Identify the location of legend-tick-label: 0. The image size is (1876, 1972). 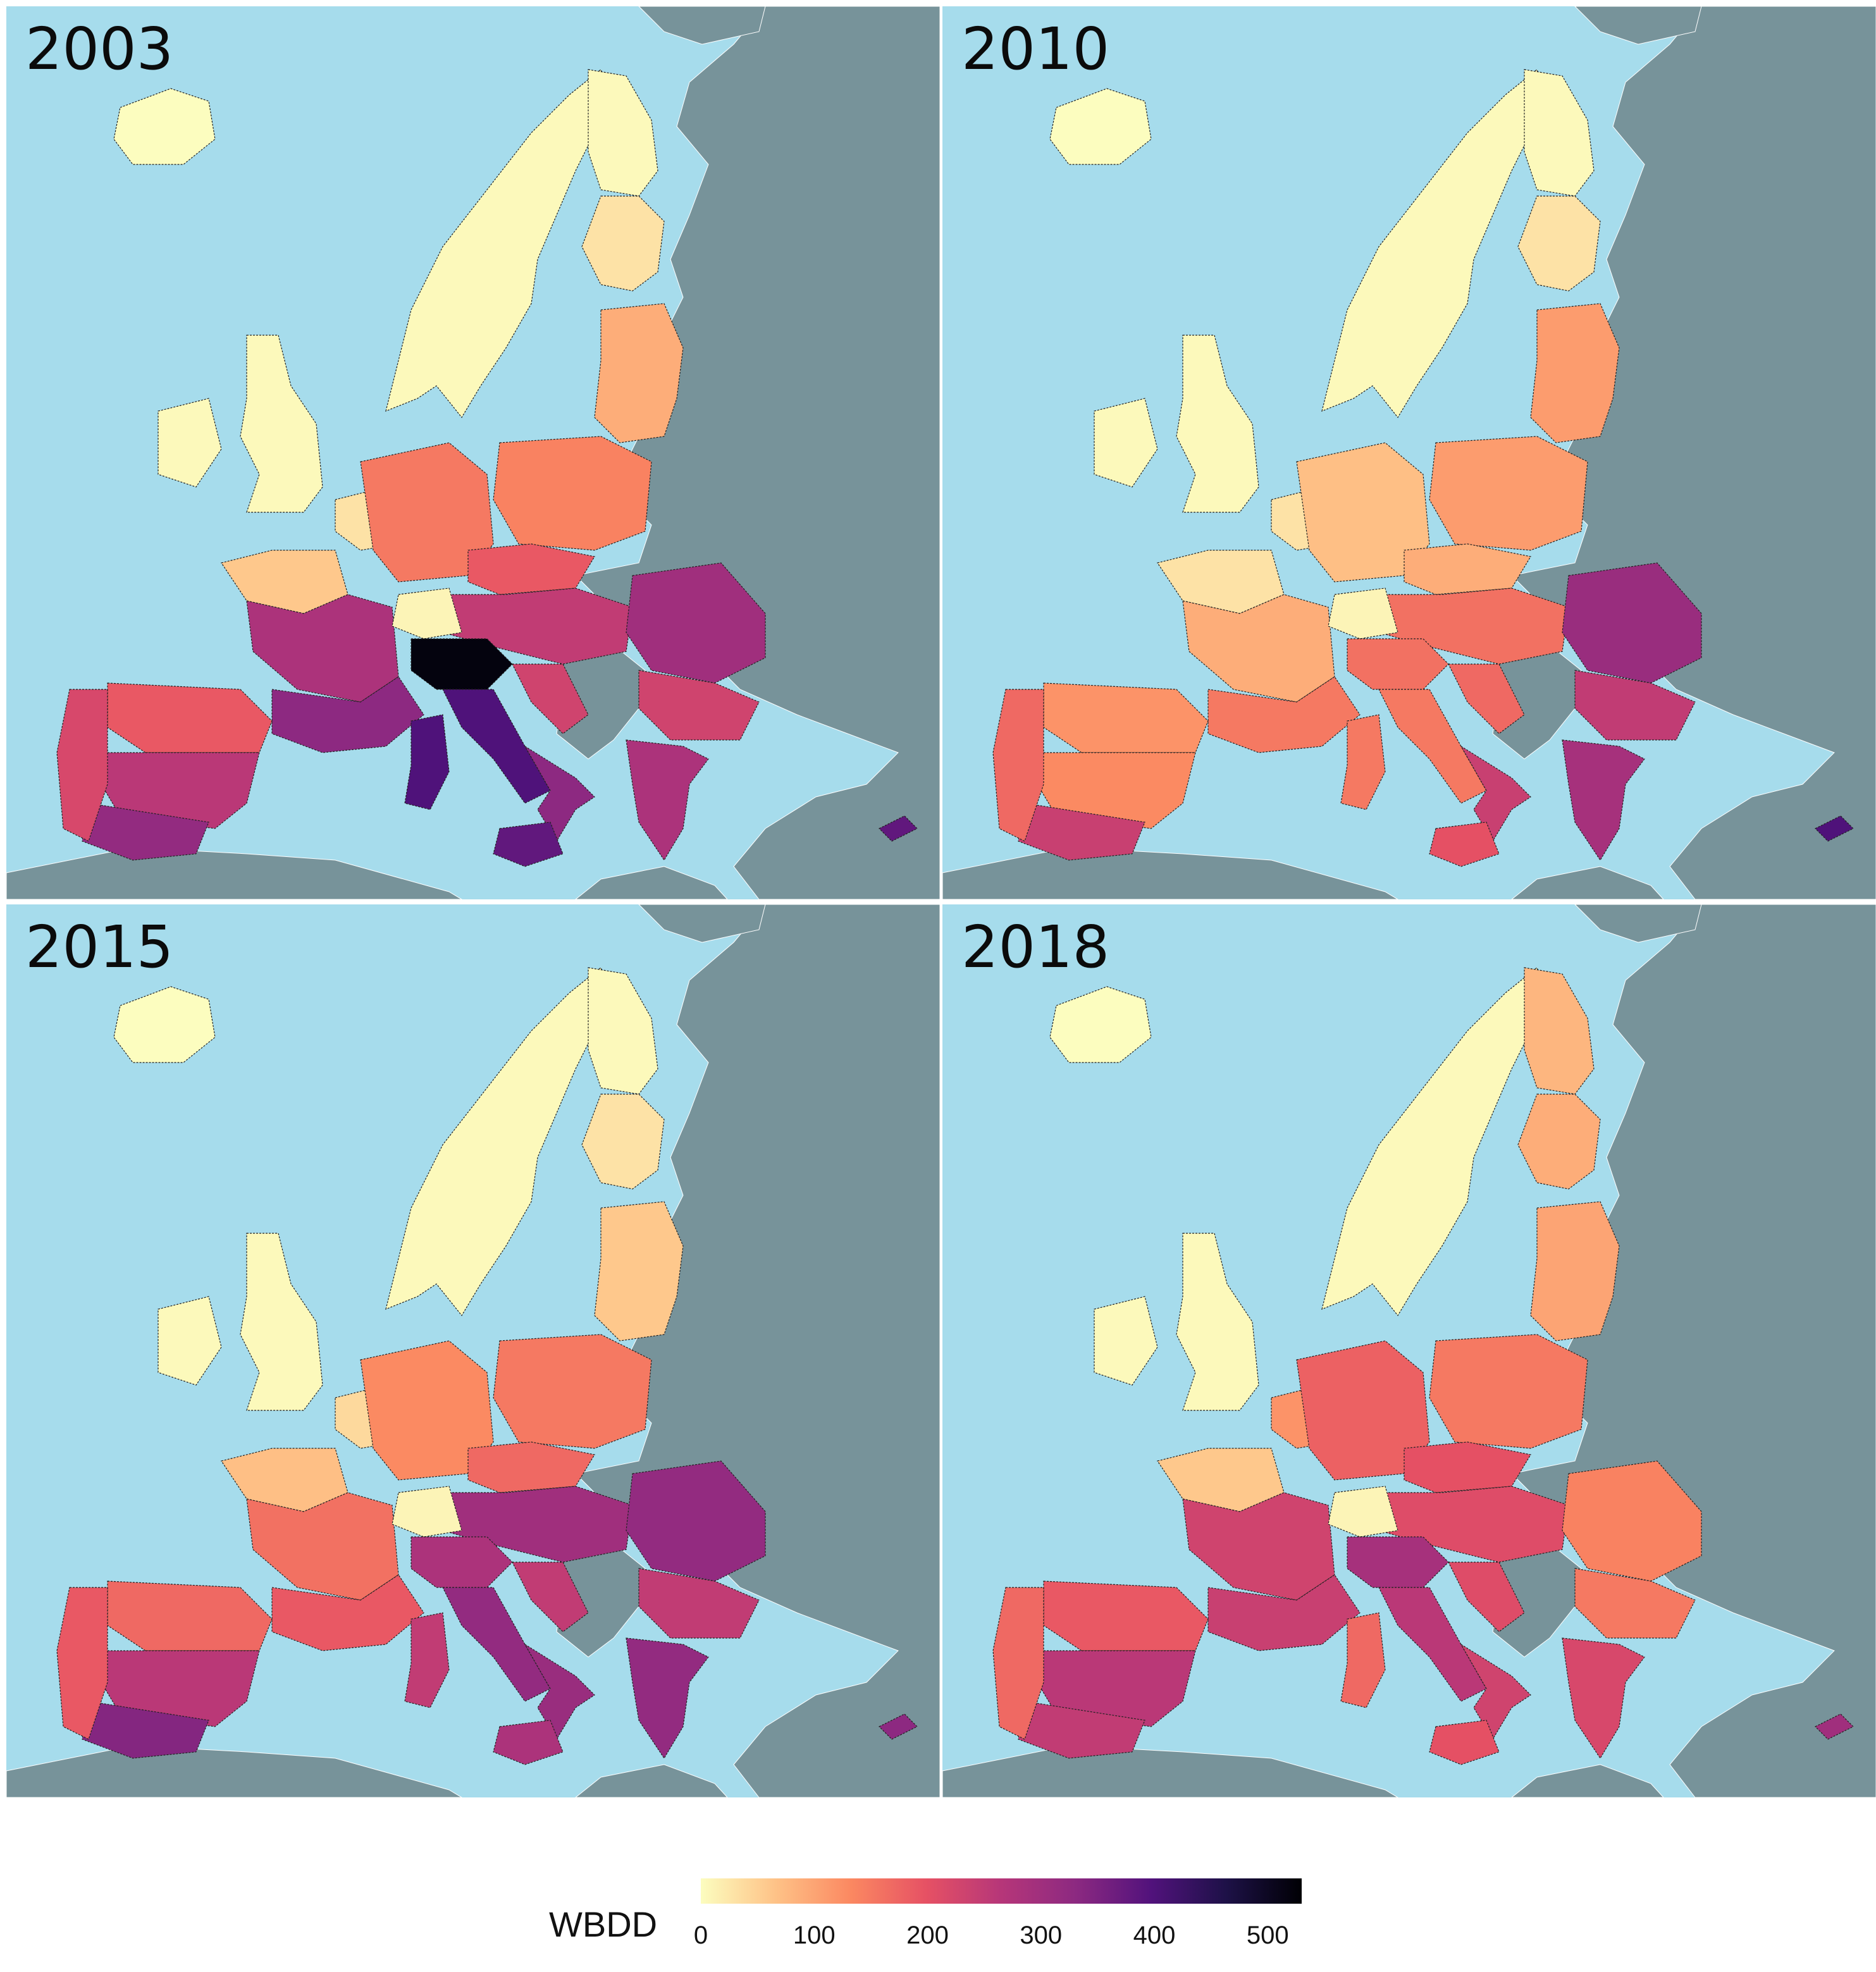
(700, 1935).